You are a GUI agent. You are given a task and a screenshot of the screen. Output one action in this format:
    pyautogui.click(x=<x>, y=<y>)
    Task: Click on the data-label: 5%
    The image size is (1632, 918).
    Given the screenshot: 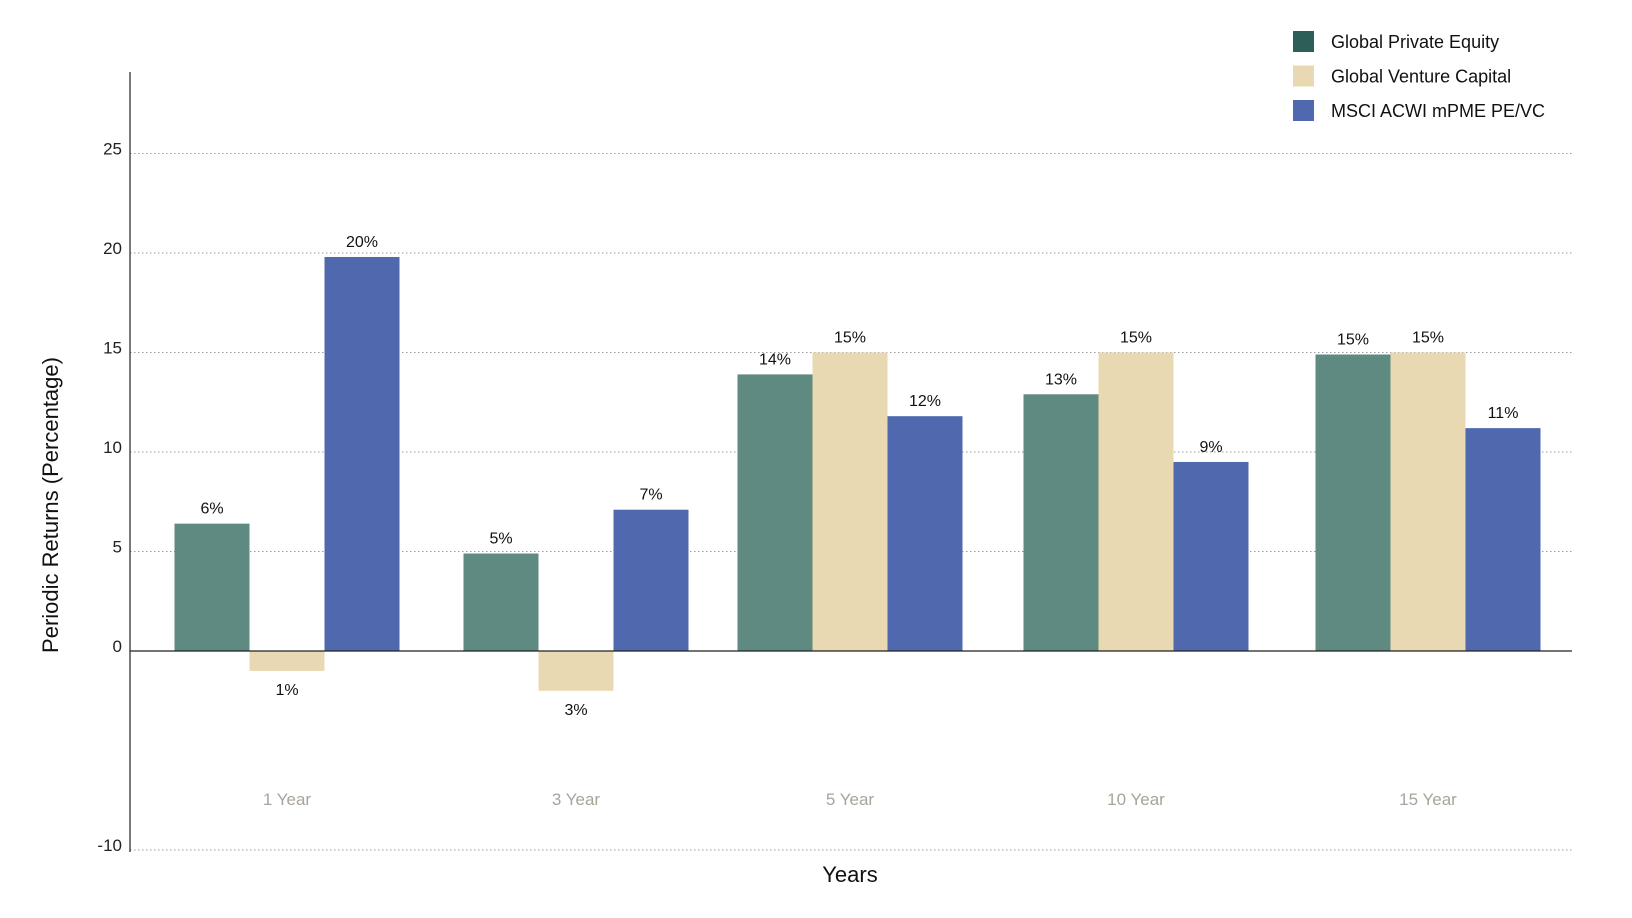 What is the action you would take?
    pyautogui.click(x=500, y=538)
    